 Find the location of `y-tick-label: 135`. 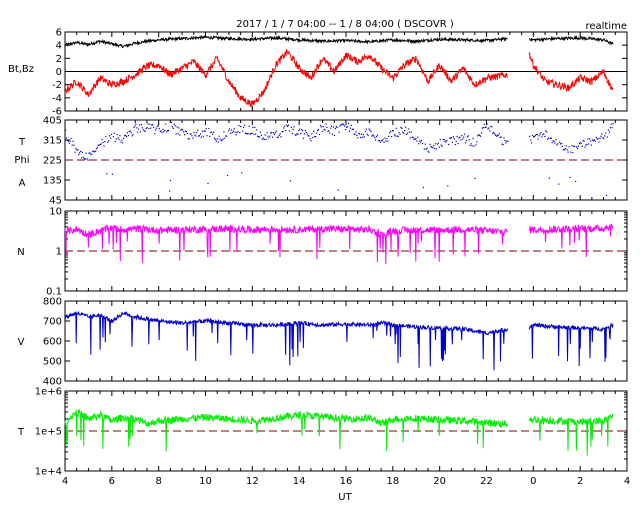

y-tick-label: 135 is located at coordinates (52, 181).